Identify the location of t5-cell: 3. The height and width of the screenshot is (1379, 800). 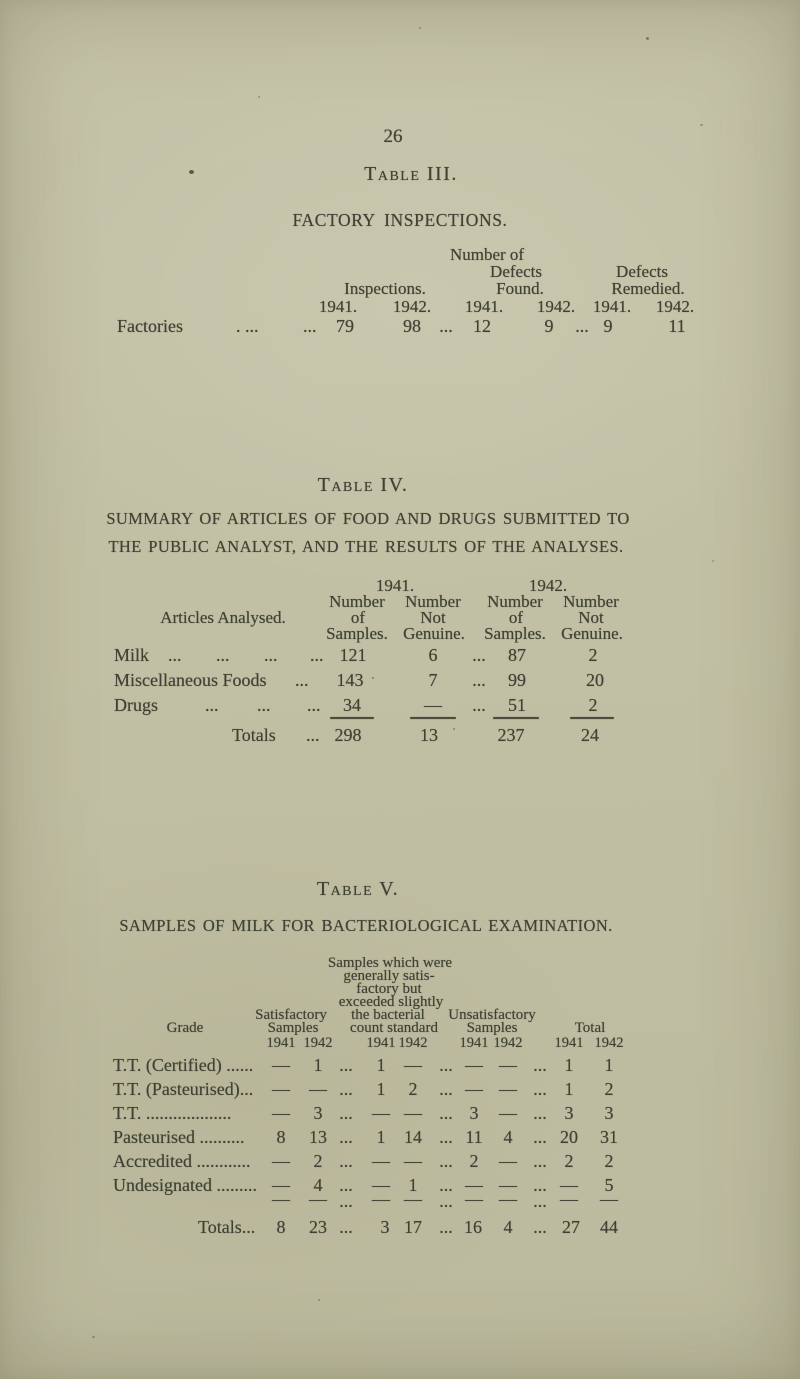
(609, 1113).